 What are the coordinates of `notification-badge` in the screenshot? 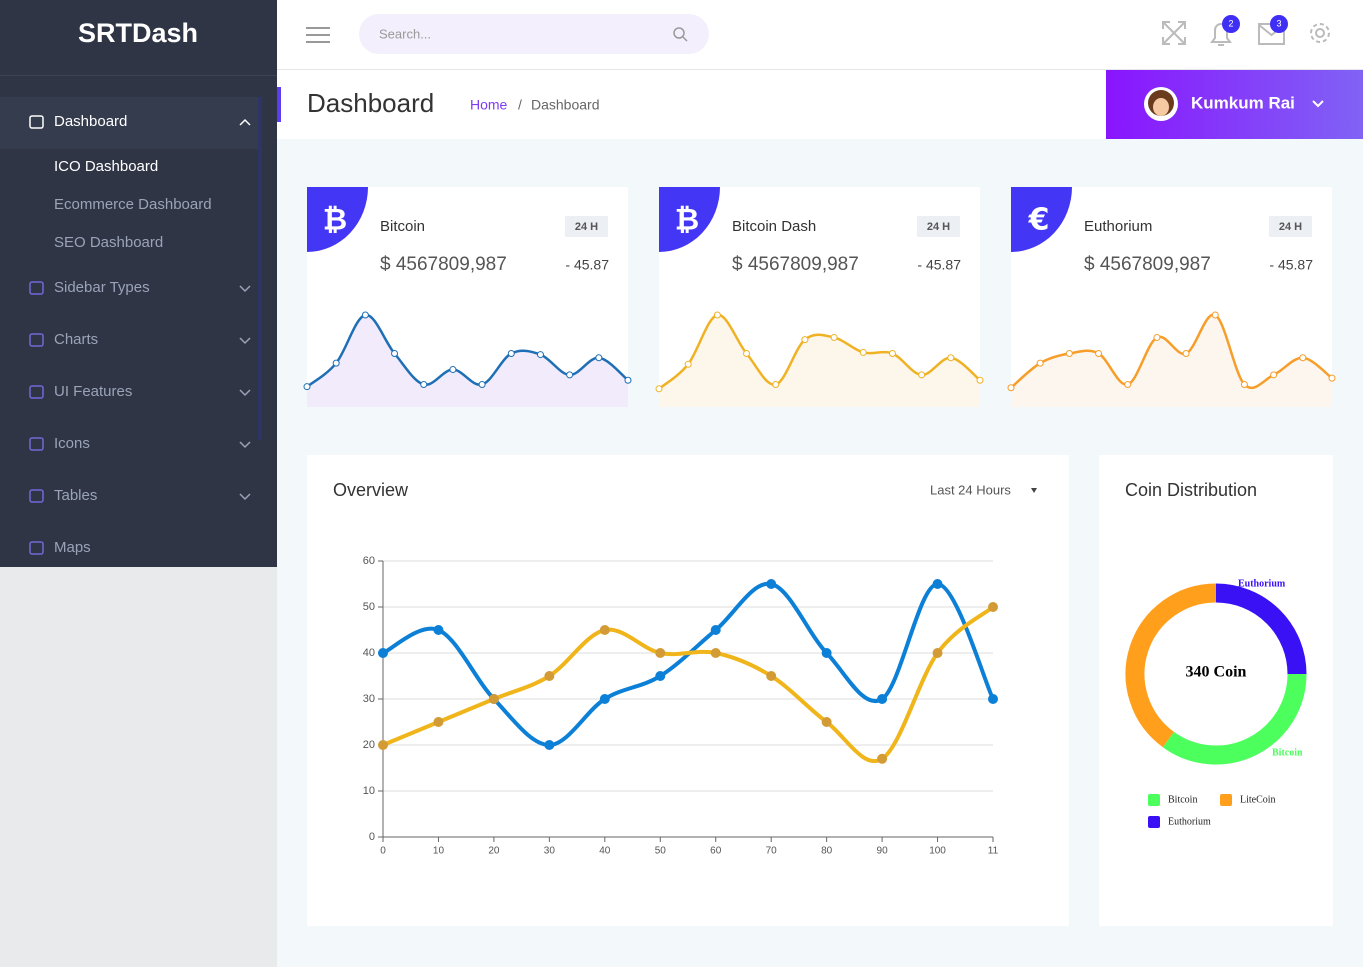 It's located at (1231, 24).